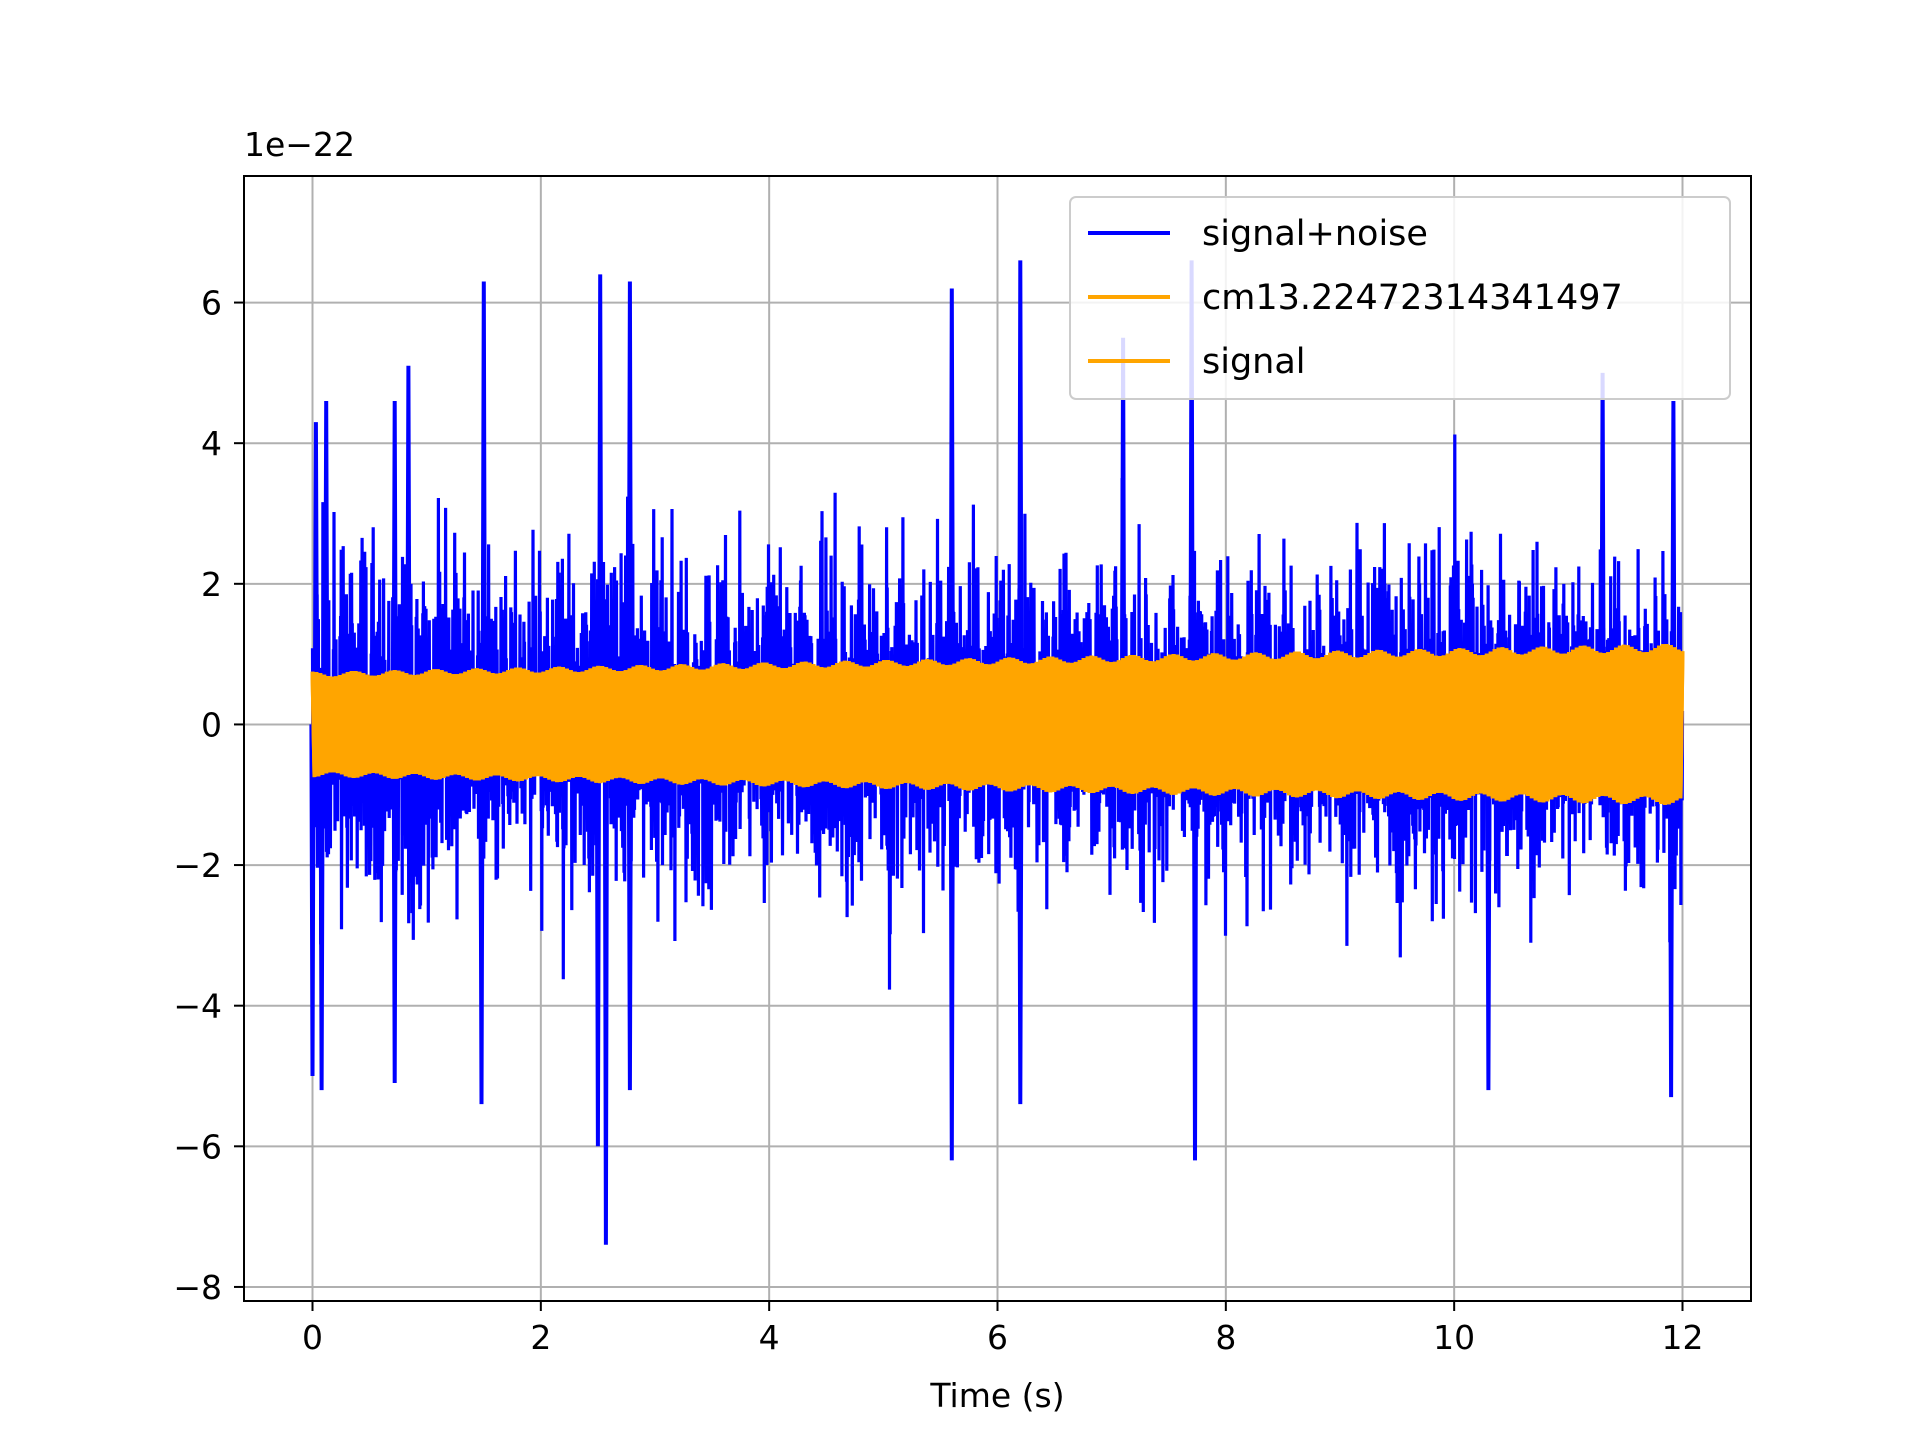 This screenshot has width=1920, height=1440. I want to click on y-tick-label: −2, so click(197, 865).